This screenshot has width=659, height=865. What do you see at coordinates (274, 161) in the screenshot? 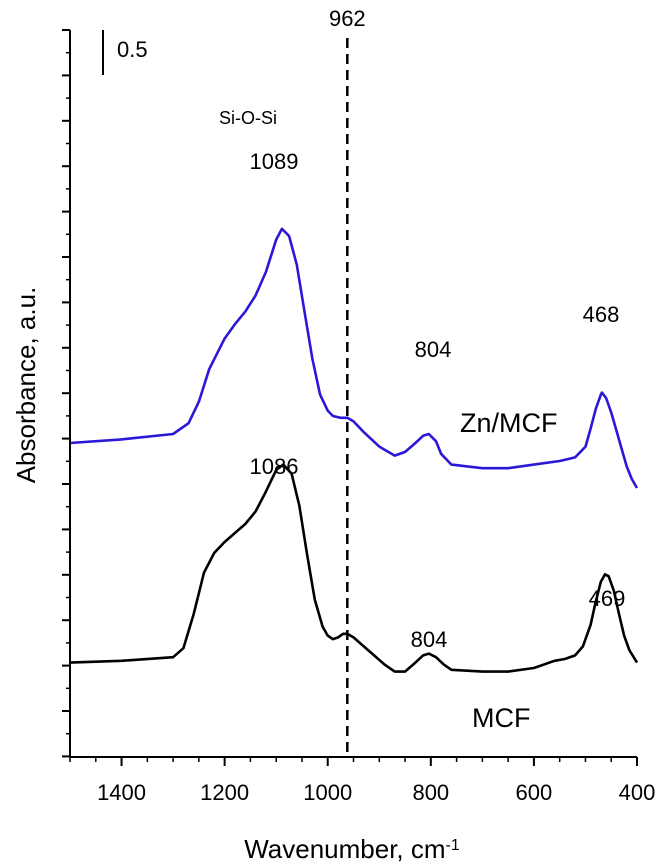
I see `peak-label-zn-mcf-1089: 1089` at bounding box center [274, 161].